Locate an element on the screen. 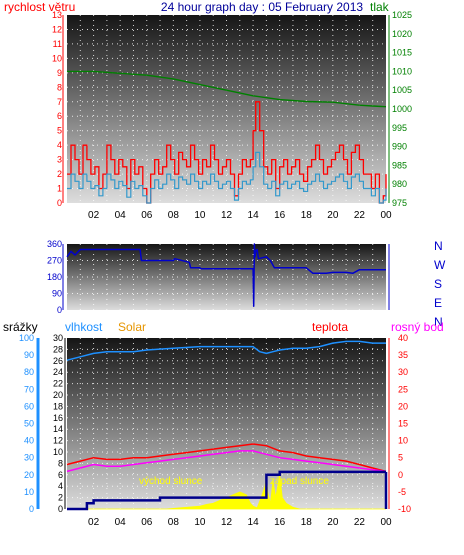  temperature-tick-label: 30 is located at coordinates (403, 372).